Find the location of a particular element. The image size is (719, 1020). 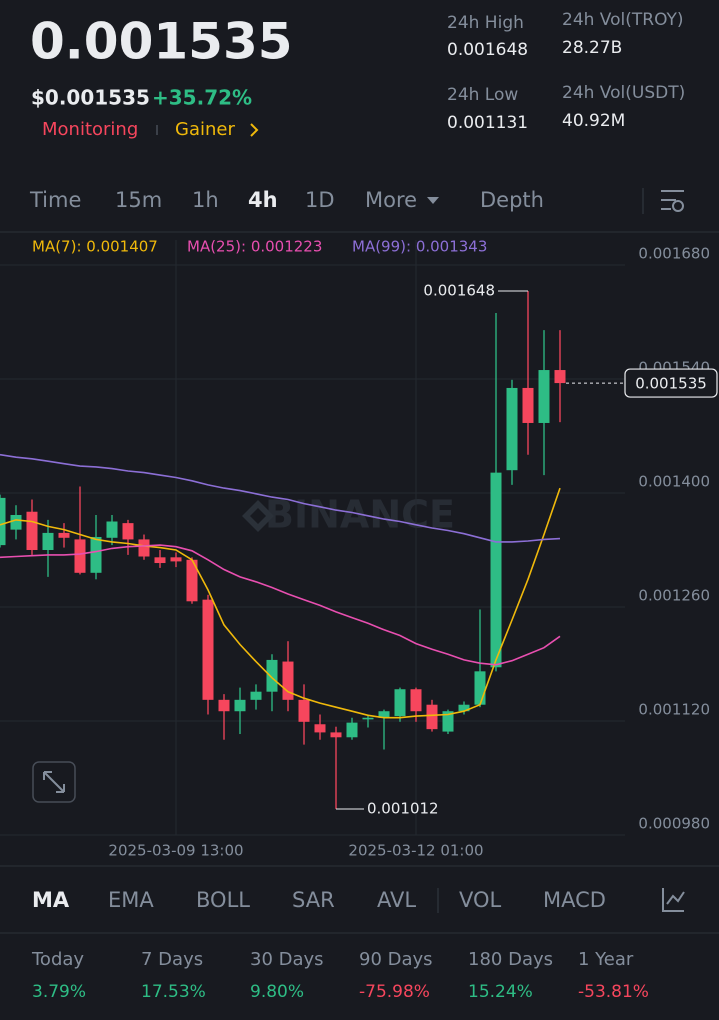

price-label: 0.001535 is located at coordinates (671, 384).